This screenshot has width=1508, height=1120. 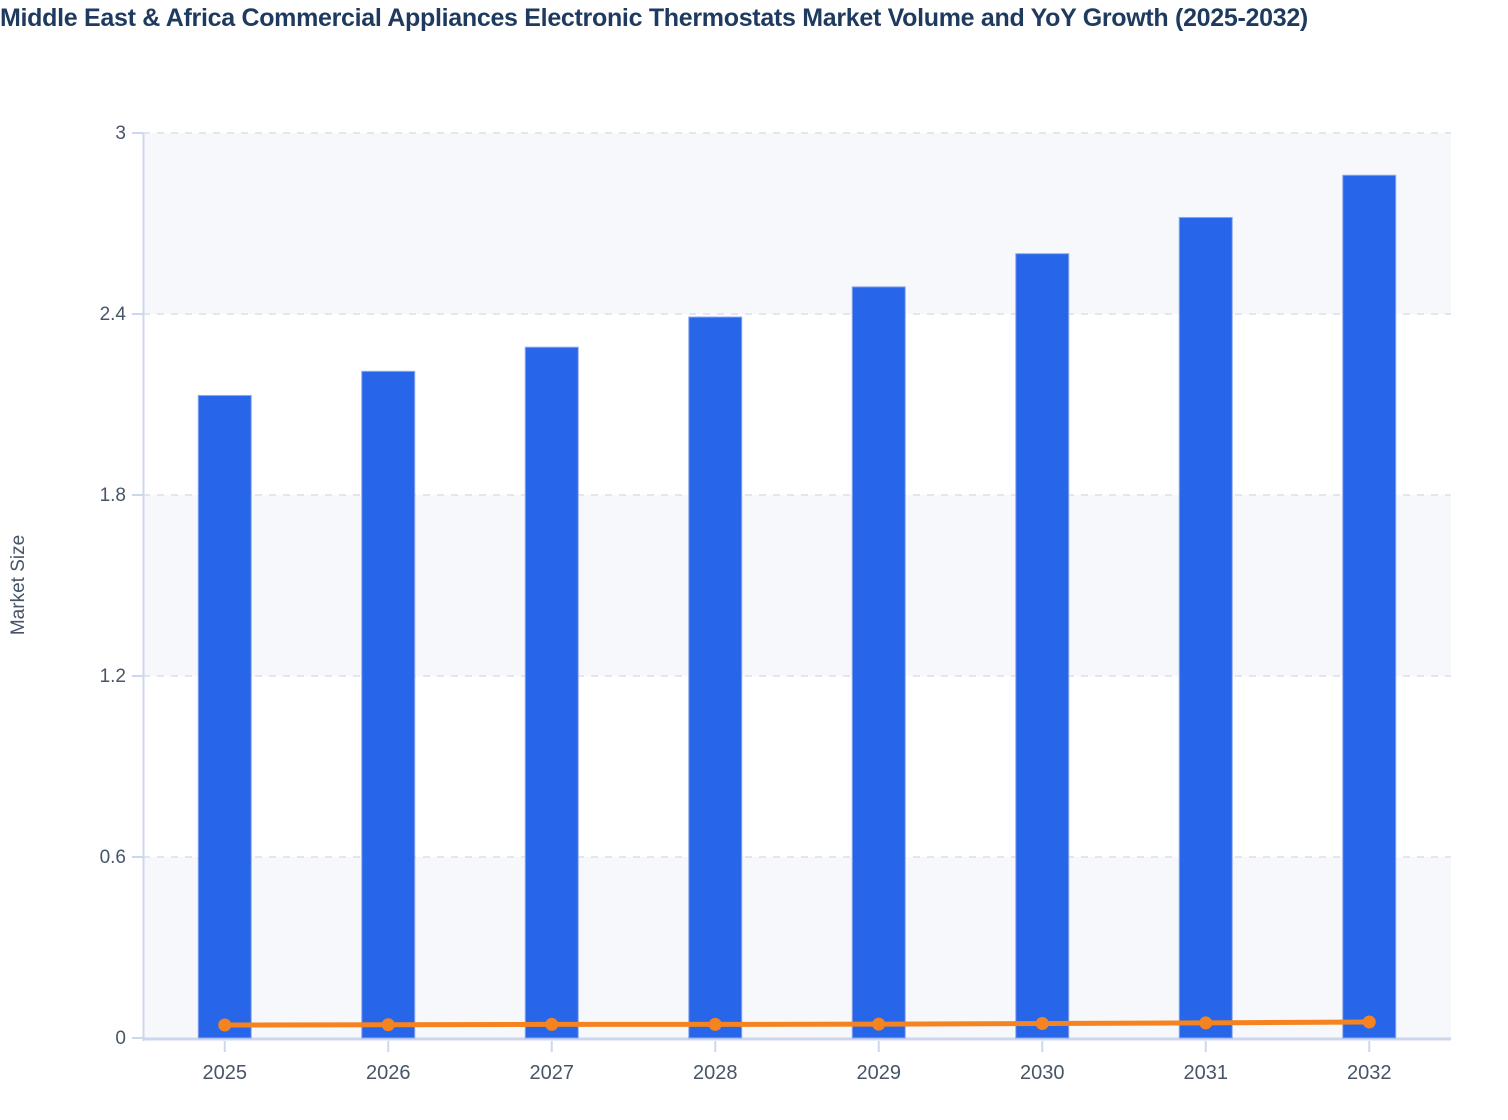 I want to click on yoy-marker-2030, so click(x=1042, y=1024).